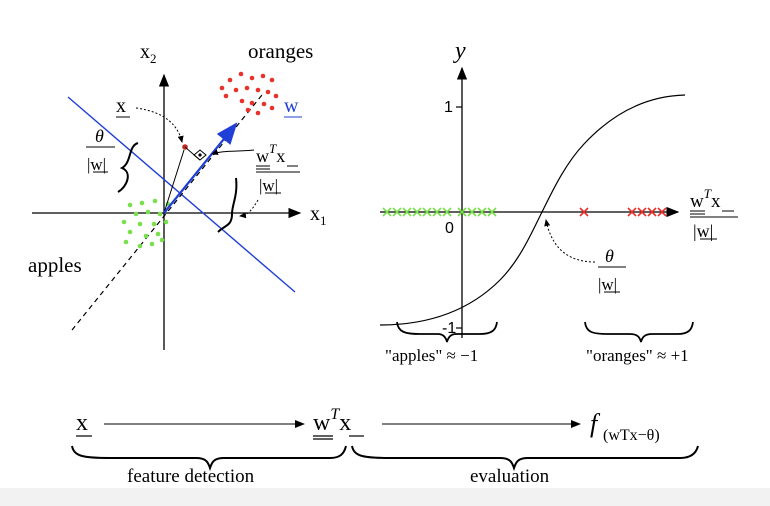 The height and width of the screenshot is (506, 770). What do you see at coordinates (121, 106) in the screenshot?
I see `x-vector-label: x` at bounding box center [121, 106].